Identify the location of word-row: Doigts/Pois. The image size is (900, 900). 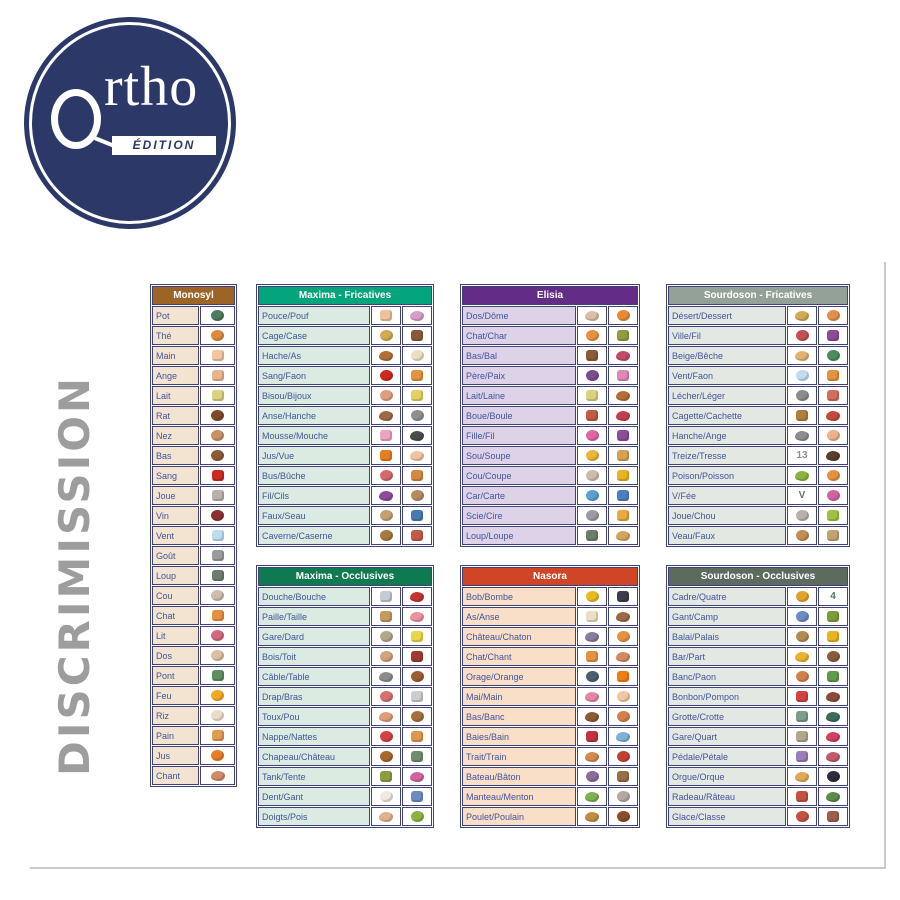
(345, 816).